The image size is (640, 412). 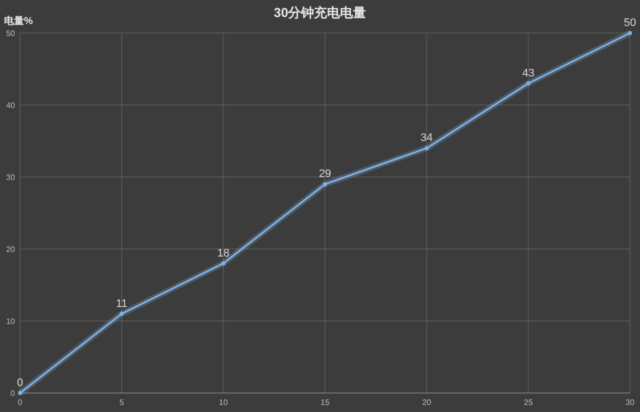 I want to click on x-tick-label: 30, so click(x=630, y=402).